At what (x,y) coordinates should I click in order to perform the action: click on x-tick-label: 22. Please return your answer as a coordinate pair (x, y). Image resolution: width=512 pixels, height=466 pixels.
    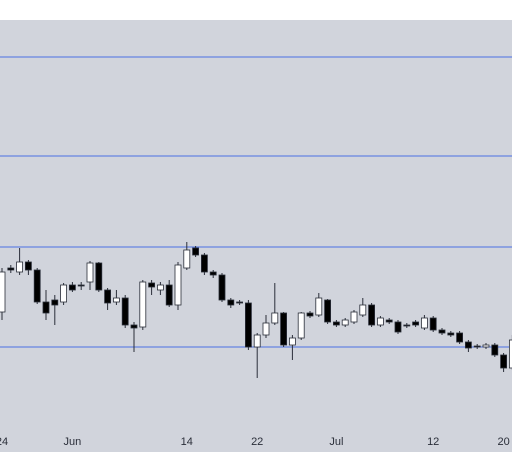
    Looking at the image, I should click on (257, 442).